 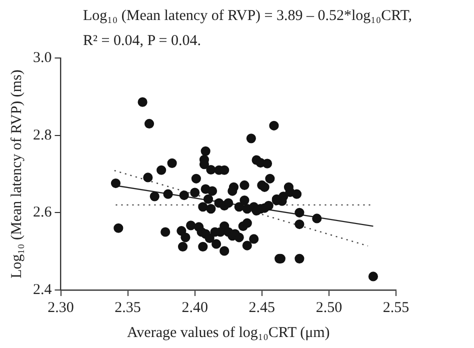 What do you see at coordinates (228, 332) in the screenshot?
I see `x-axis-title: Average values of log₁₀CRT (μm)` at bounding box center [228, 332].